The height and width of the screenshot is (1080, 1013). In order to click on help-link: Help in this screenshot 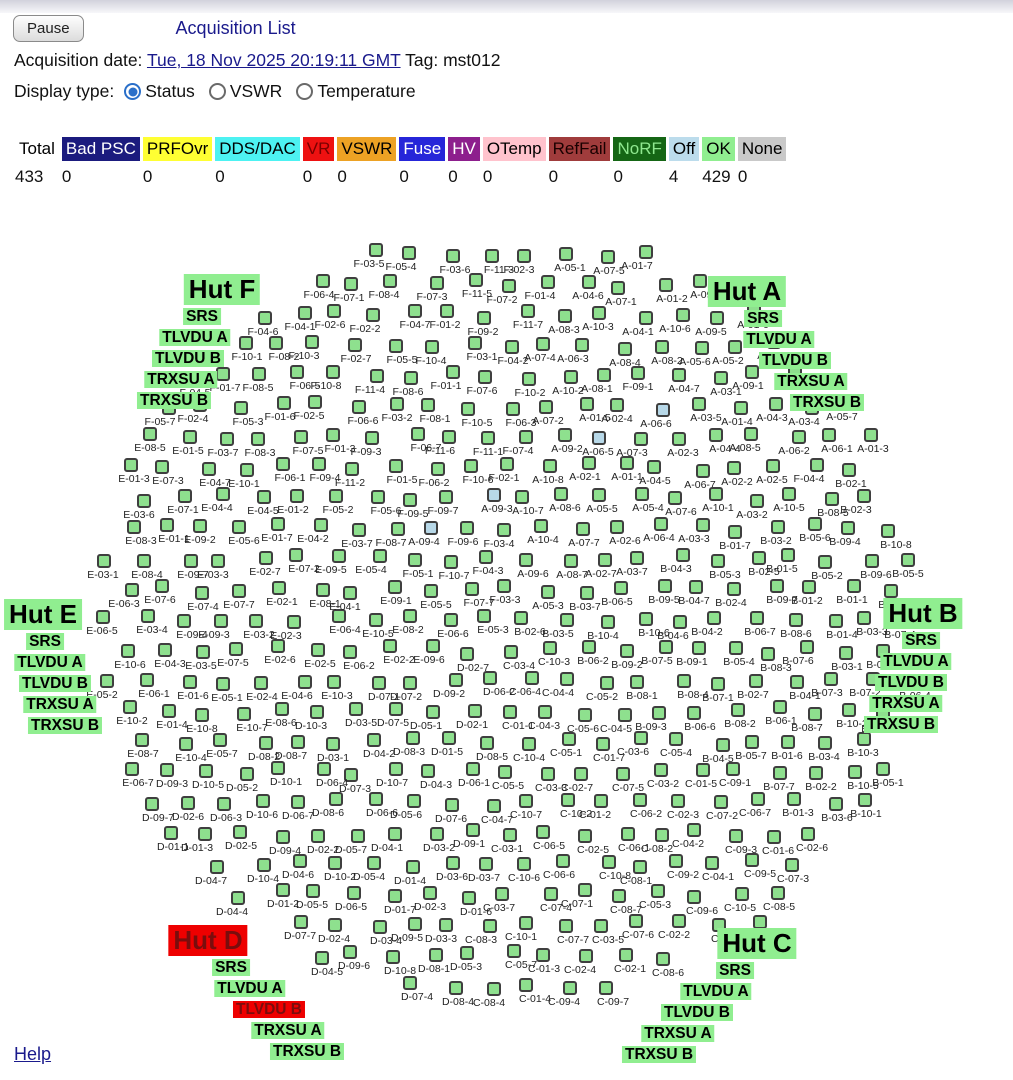, I will do `click(33, 1054)`.